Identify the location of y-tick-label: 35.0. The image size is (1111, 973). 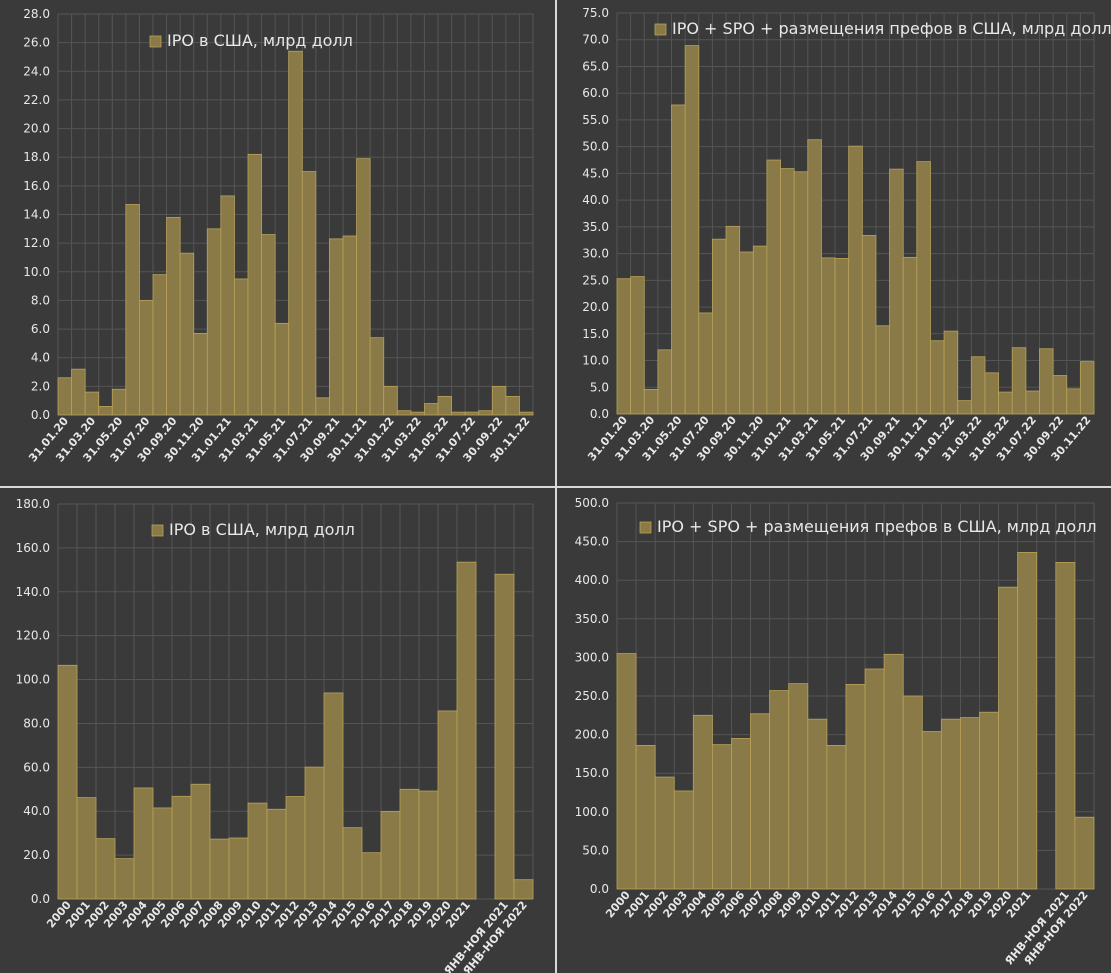
(595, 227).